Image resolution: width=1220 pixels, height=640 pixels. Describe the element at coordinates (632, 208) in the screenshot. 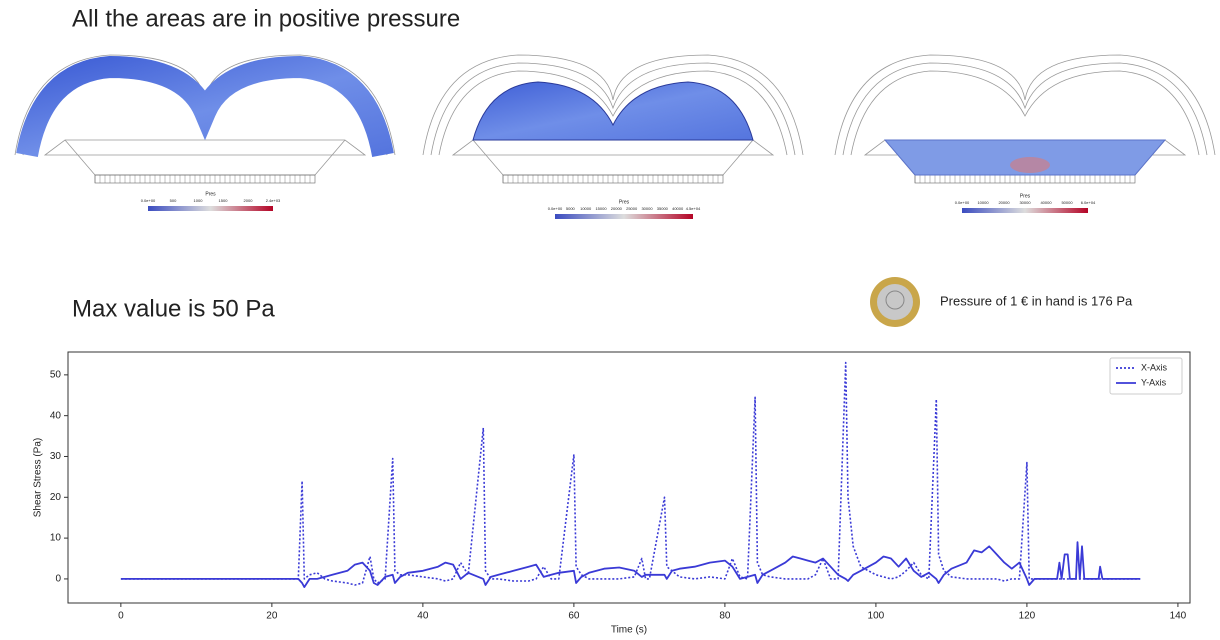

I see `colorbar-label: 25000` at that location.